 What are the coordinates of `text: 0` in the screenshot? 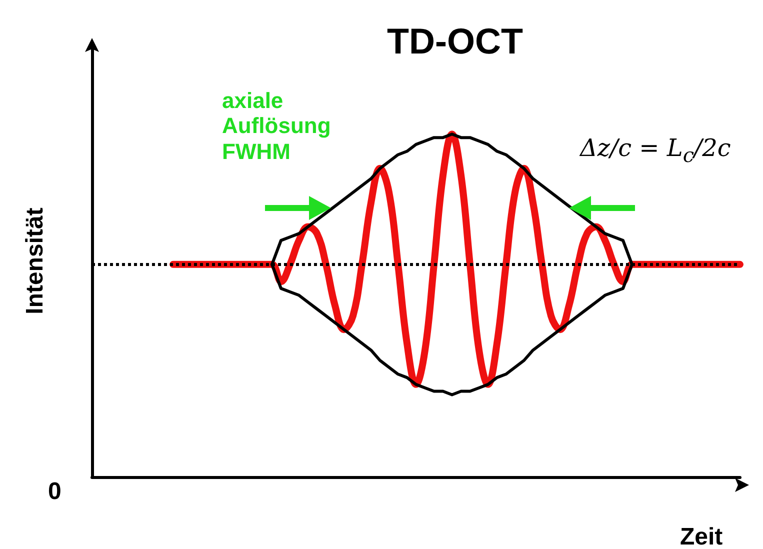 It's located at (55, 492).